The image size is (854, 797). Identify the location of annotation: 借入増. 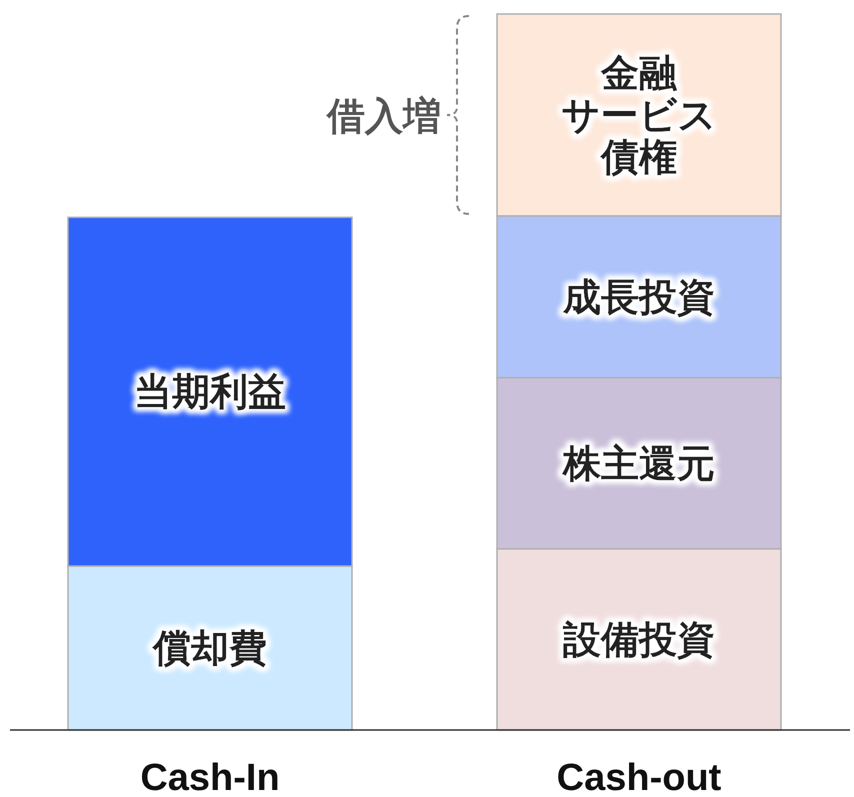
(383, 116).